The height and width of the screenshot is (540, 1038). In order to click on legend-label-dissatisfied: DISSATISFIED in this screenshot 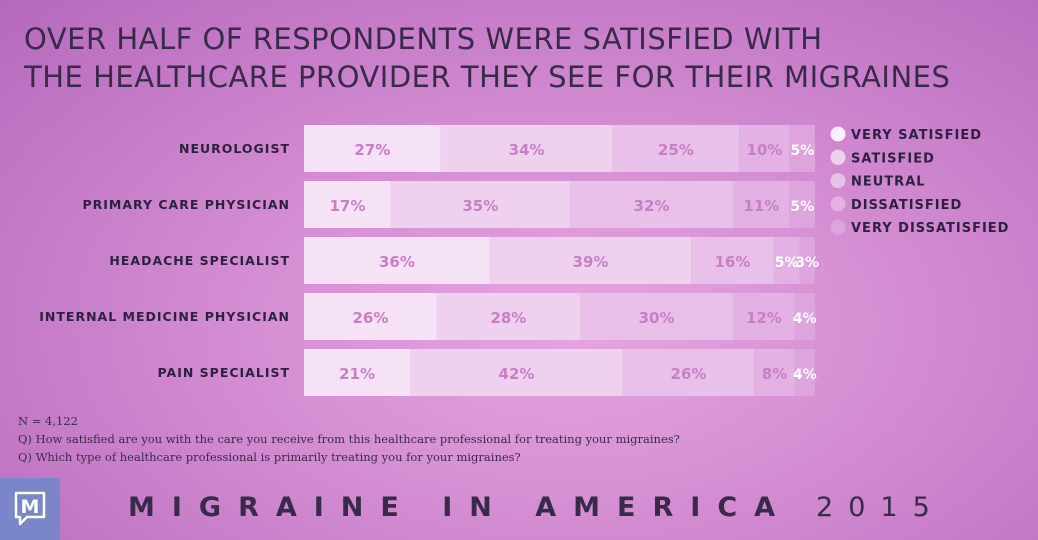, I will do `click(906, 205)`.